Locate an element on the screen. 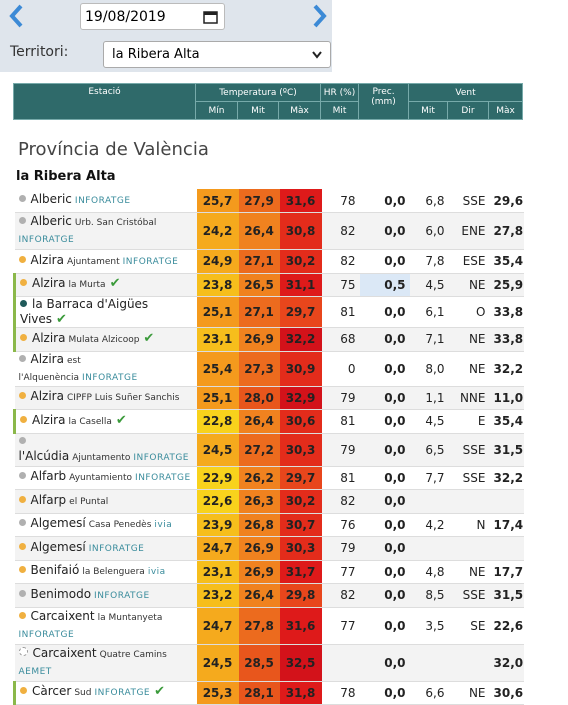 The image size is (568, 705). wind-mean: 6,1 is located at coordinates (429, 312).